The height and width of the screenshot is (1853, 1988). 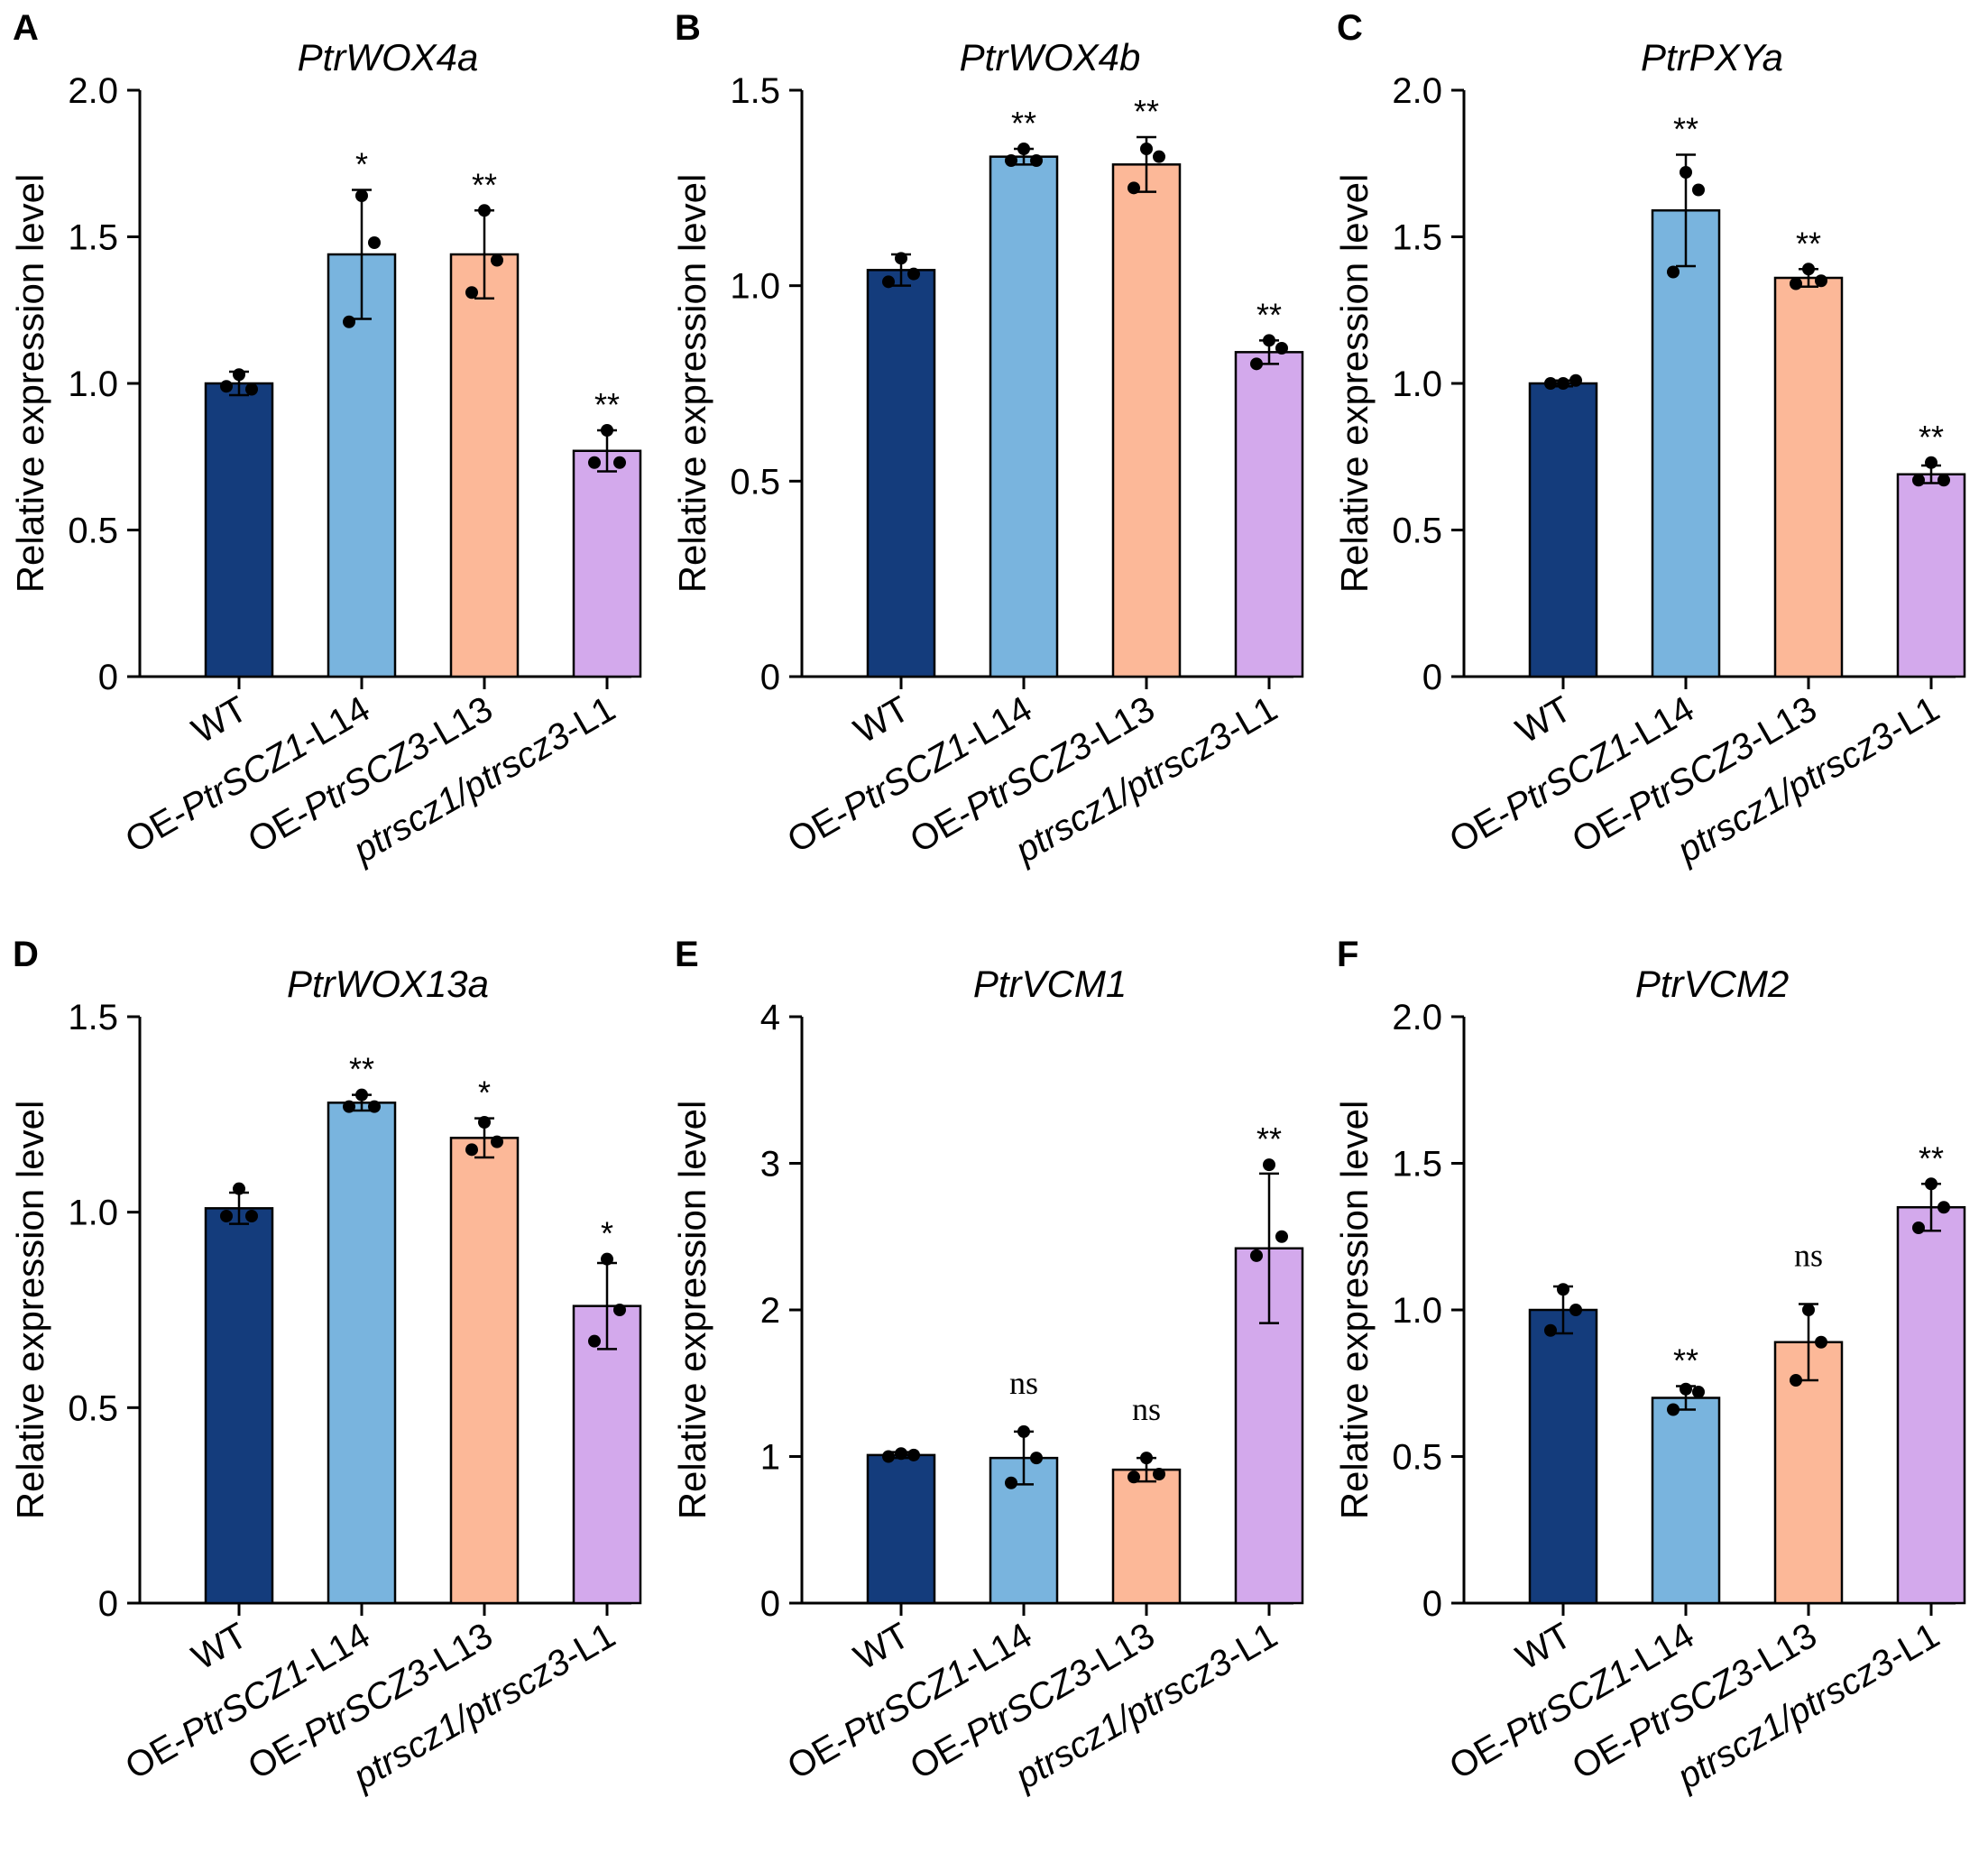 What do you see at coordinates (770, 1165) in the screenshot?
I see `y-tick-label: 3` at bounding box center [770, 1165].